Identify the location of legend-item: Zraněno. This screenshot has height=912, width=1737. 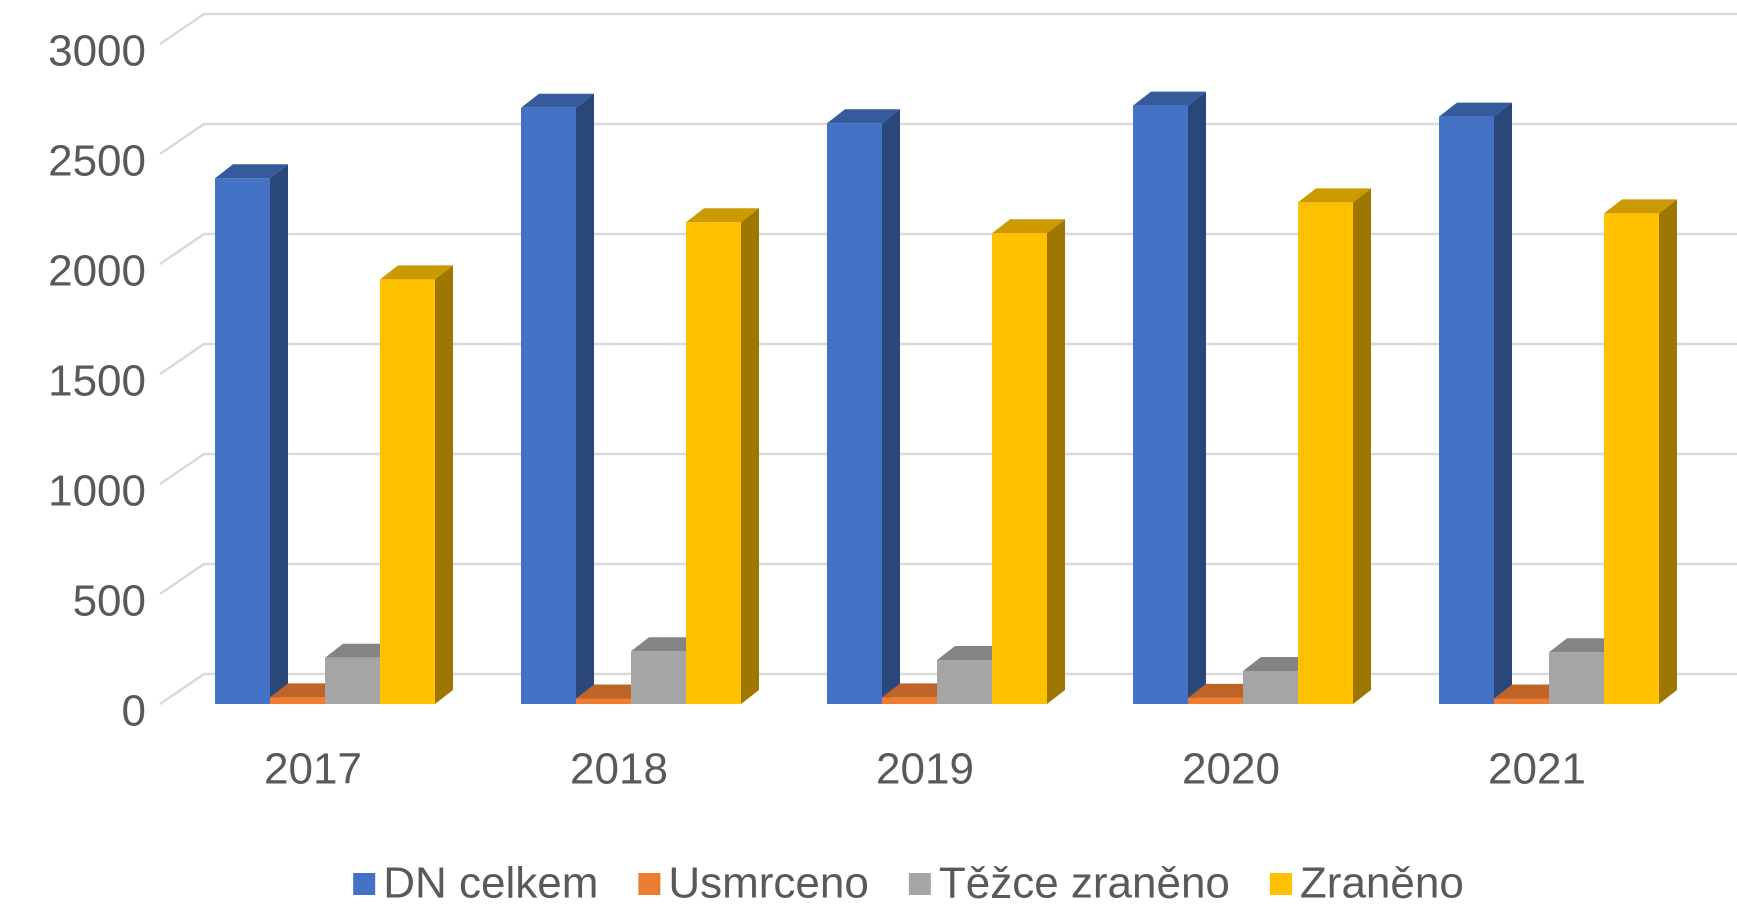
(1366, 883).